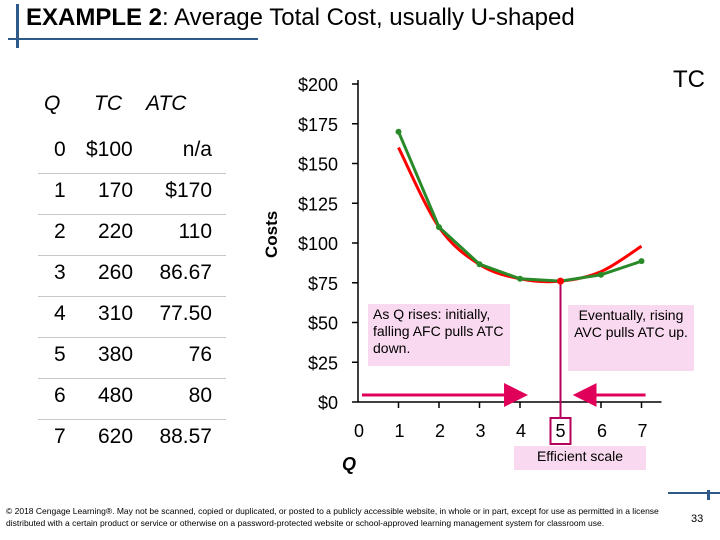  Describe the element at coordinates (697, 519) in the screenshot. I see `page-number: 33` at that location.